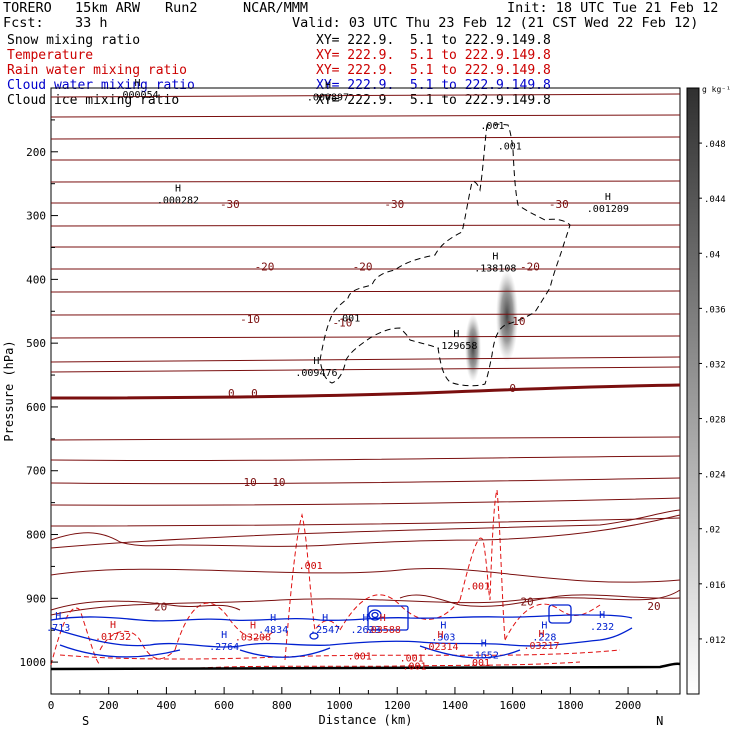 This screenshot has width=740, height=740. I want to click on extremum-value: .03208, so click(253, 638).